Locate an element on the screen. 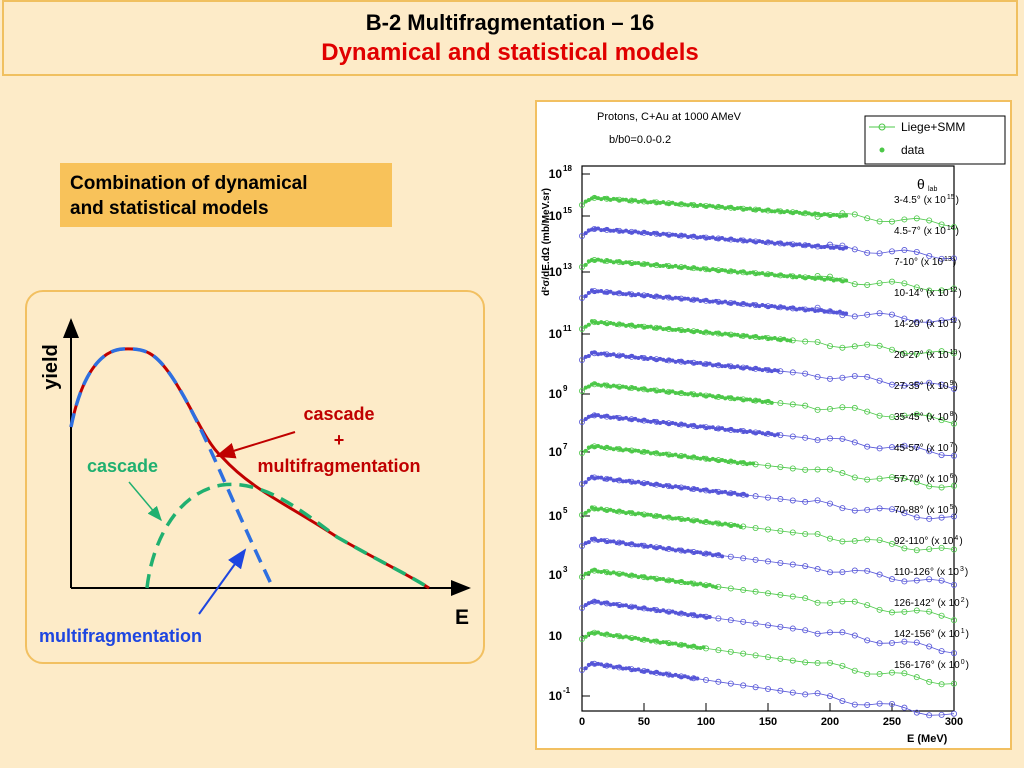 The height and width of the screenshot is (768, 1024). slide-subtitle: Dynamical and statistical models is located at coordinates (510, 52).